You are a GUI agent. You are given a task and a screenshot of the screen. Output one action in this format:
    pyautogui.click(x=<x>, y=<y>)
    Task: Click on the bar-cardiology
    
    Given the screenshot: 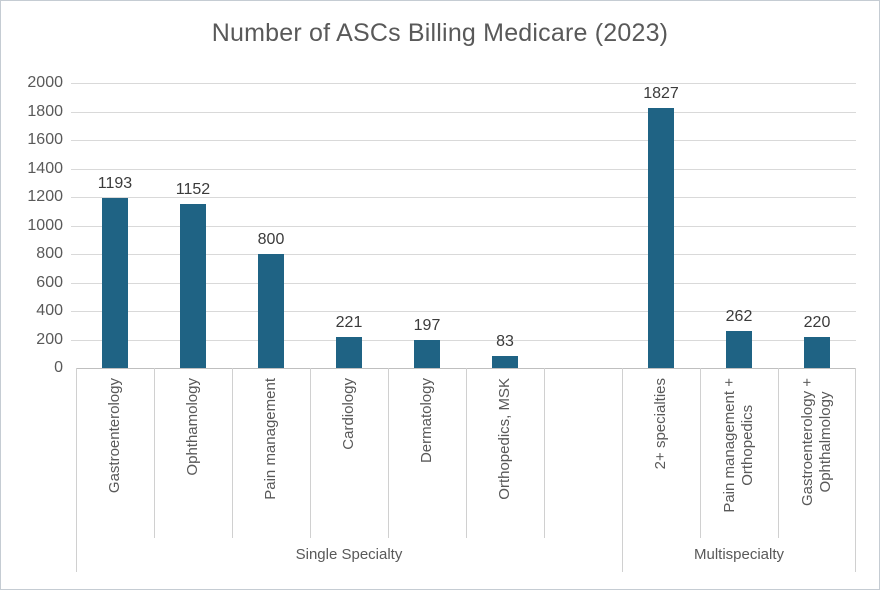 What is the action you would take?
    pyautogui.click(x=349, y=352)
    